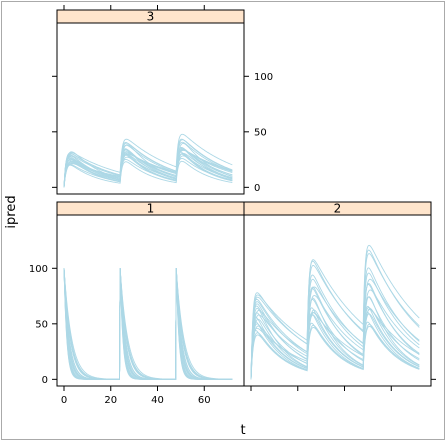  Describe the element at coordinates (157, 400) in the screenshot. I see `x-tick-label: 40` at that location.